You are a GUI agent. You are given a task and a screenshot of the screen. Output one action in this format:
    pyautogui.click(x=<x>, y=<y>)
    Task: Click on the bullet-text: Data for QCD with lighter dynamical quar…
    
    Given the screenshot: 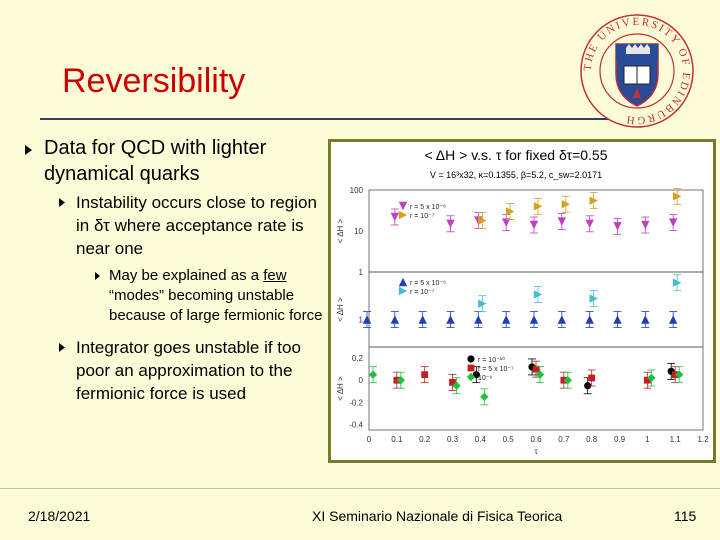 What is the action you would take?
    pyautogui.click(x=155, y=161)
    